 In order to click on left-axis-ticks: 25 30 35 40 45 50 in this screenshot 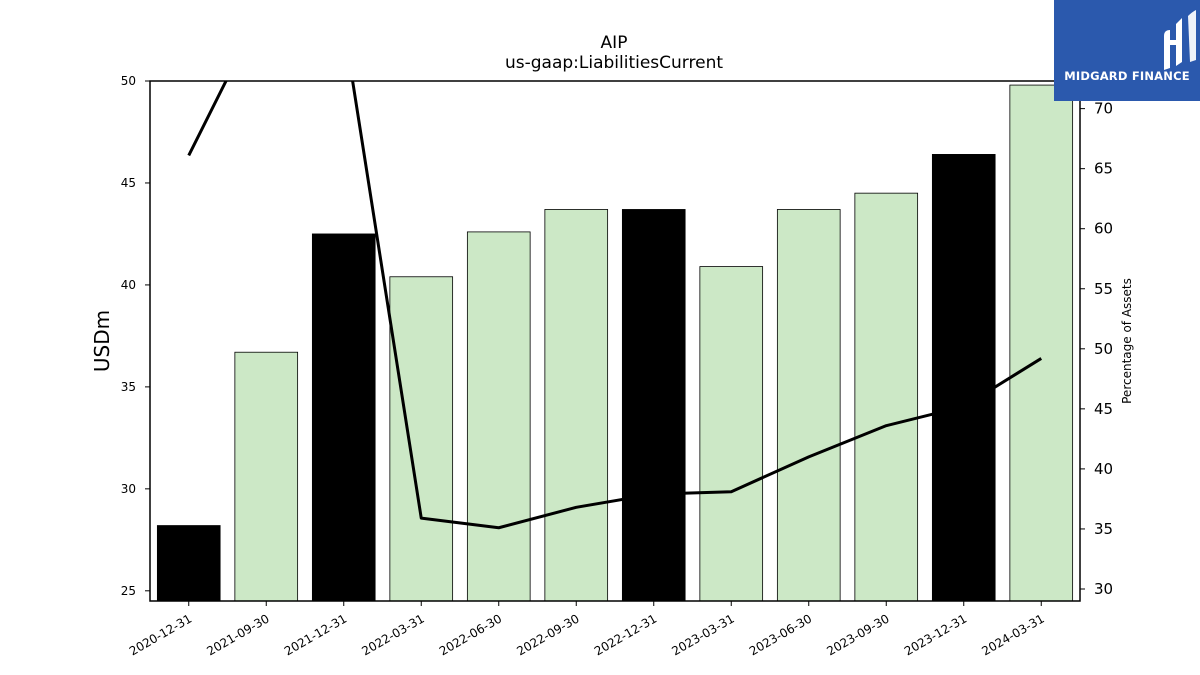, I will do `click(135, 336)`.